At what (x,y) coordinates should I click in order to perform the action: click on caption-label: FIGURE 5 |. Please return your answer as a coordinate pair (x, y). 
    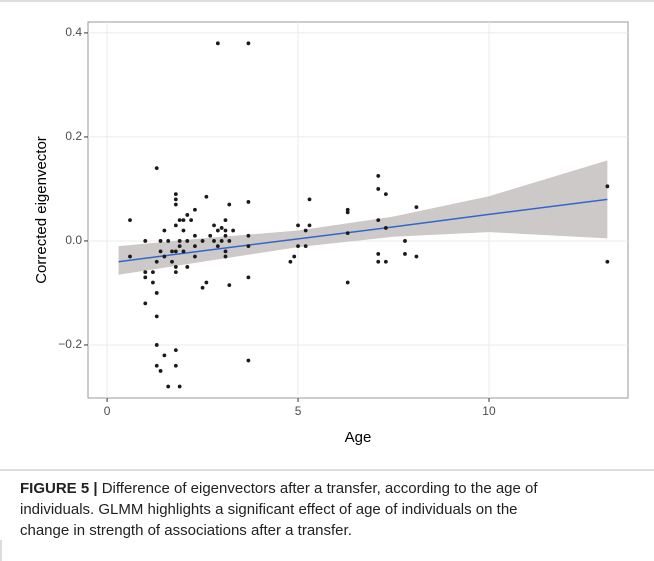
    Looking at the image, I should click on (59, 488).